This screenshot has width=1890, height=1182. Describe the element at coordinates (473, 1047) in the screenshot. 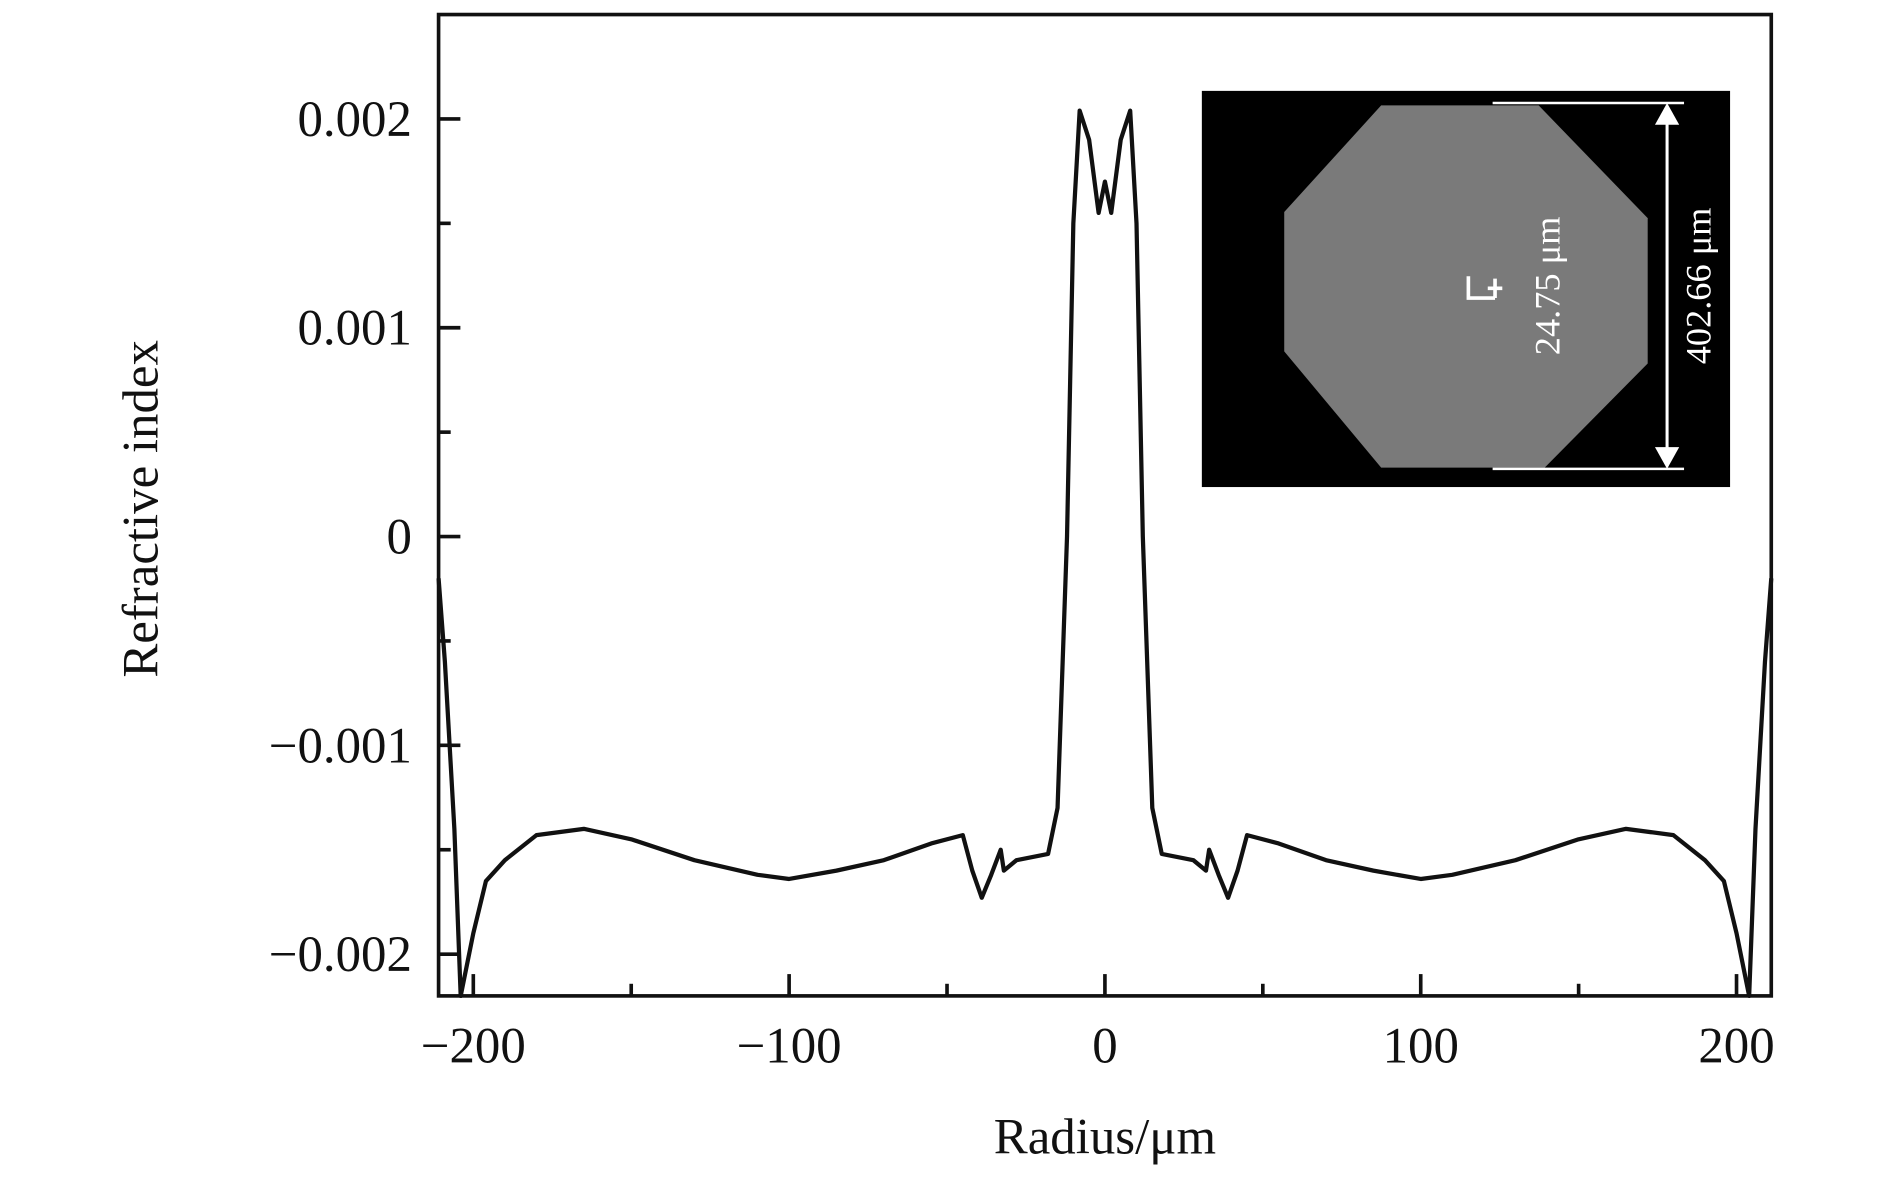

I see `x-tick-label: −200` at that location.